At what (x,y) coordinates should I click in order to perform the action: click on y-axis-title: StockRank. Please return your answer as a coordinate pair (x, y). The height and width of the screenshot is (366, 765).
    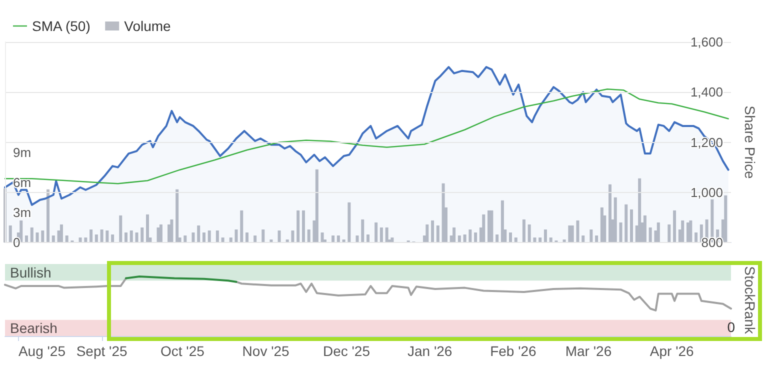
    Looking at the image, I should click on (750, 300).